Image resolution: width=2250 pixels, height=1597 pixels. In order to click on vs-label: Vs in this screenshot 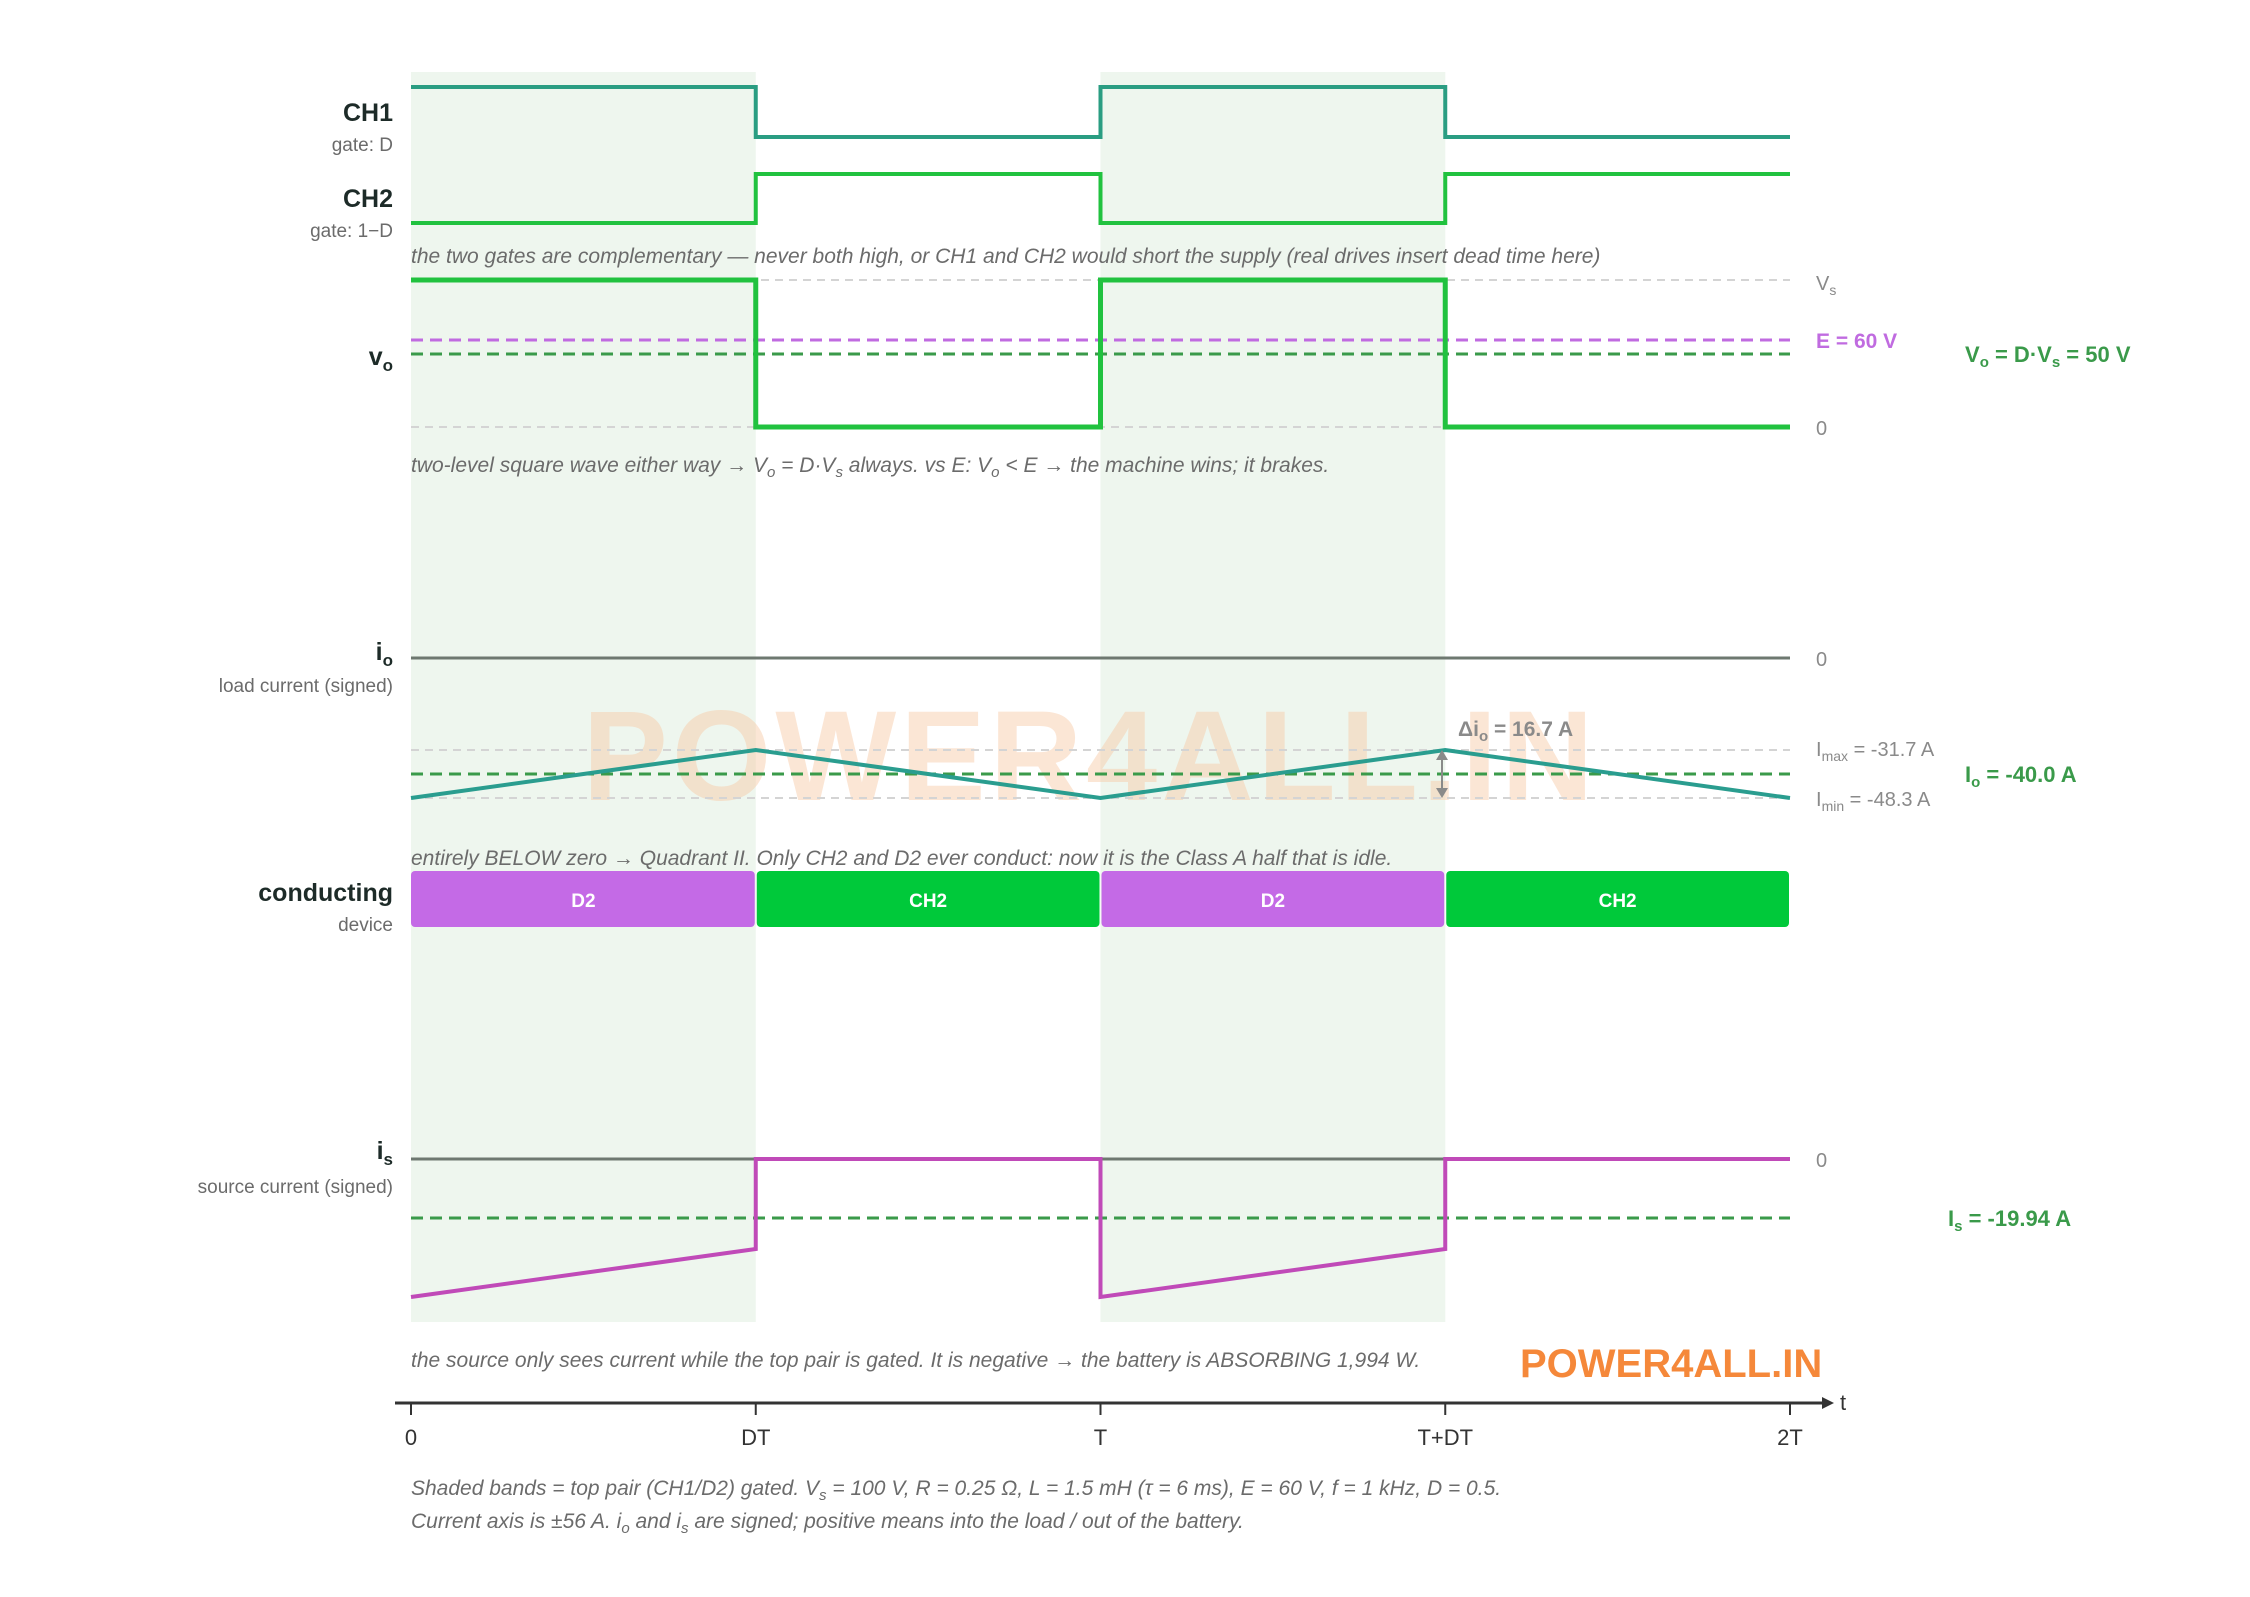, I will do `click(1826, 285)`.